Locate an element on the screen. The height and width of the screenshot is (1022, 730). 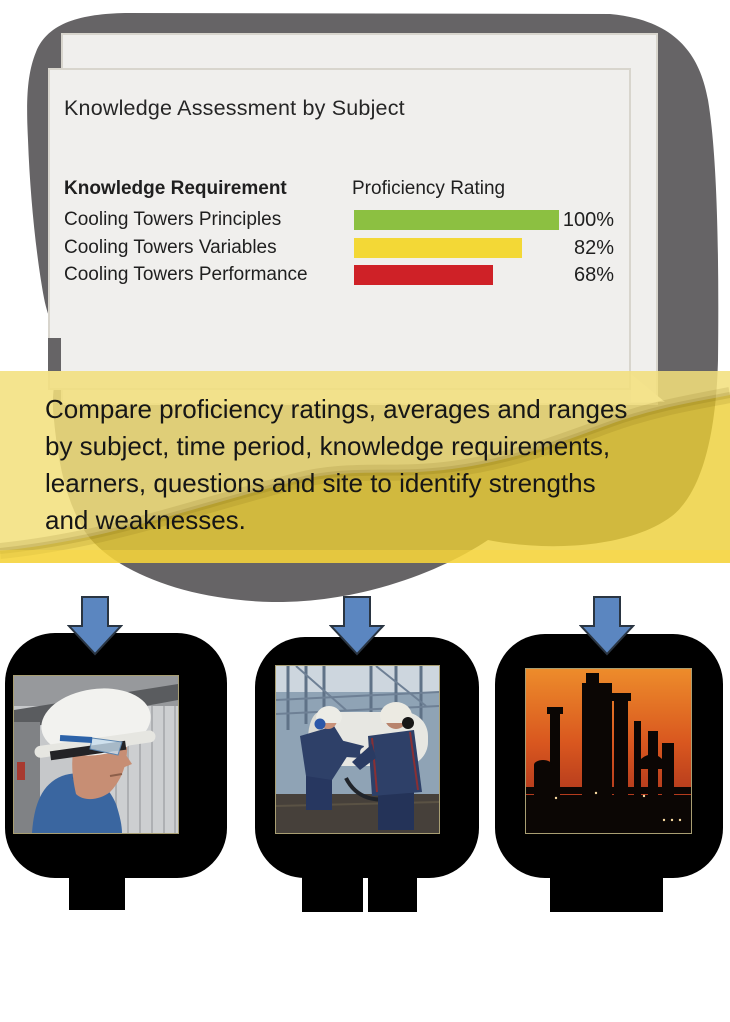
bar-value: 100% is located at coordinates (588, 220).